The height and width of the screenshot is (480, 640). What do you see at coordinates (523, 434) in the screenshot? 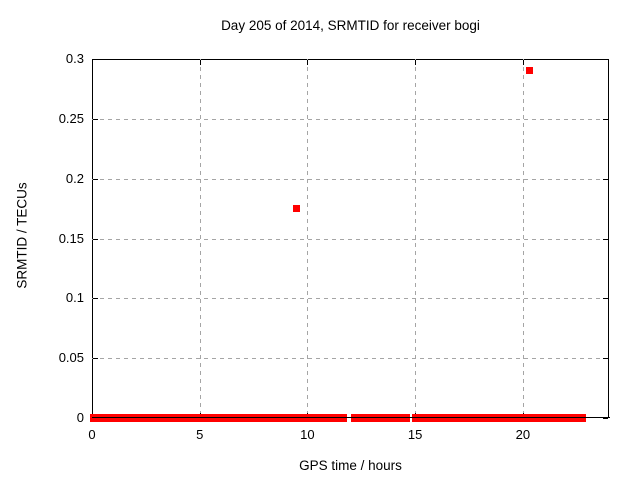
I see `x-tick-label: 20` at bounding box center [523, 434].